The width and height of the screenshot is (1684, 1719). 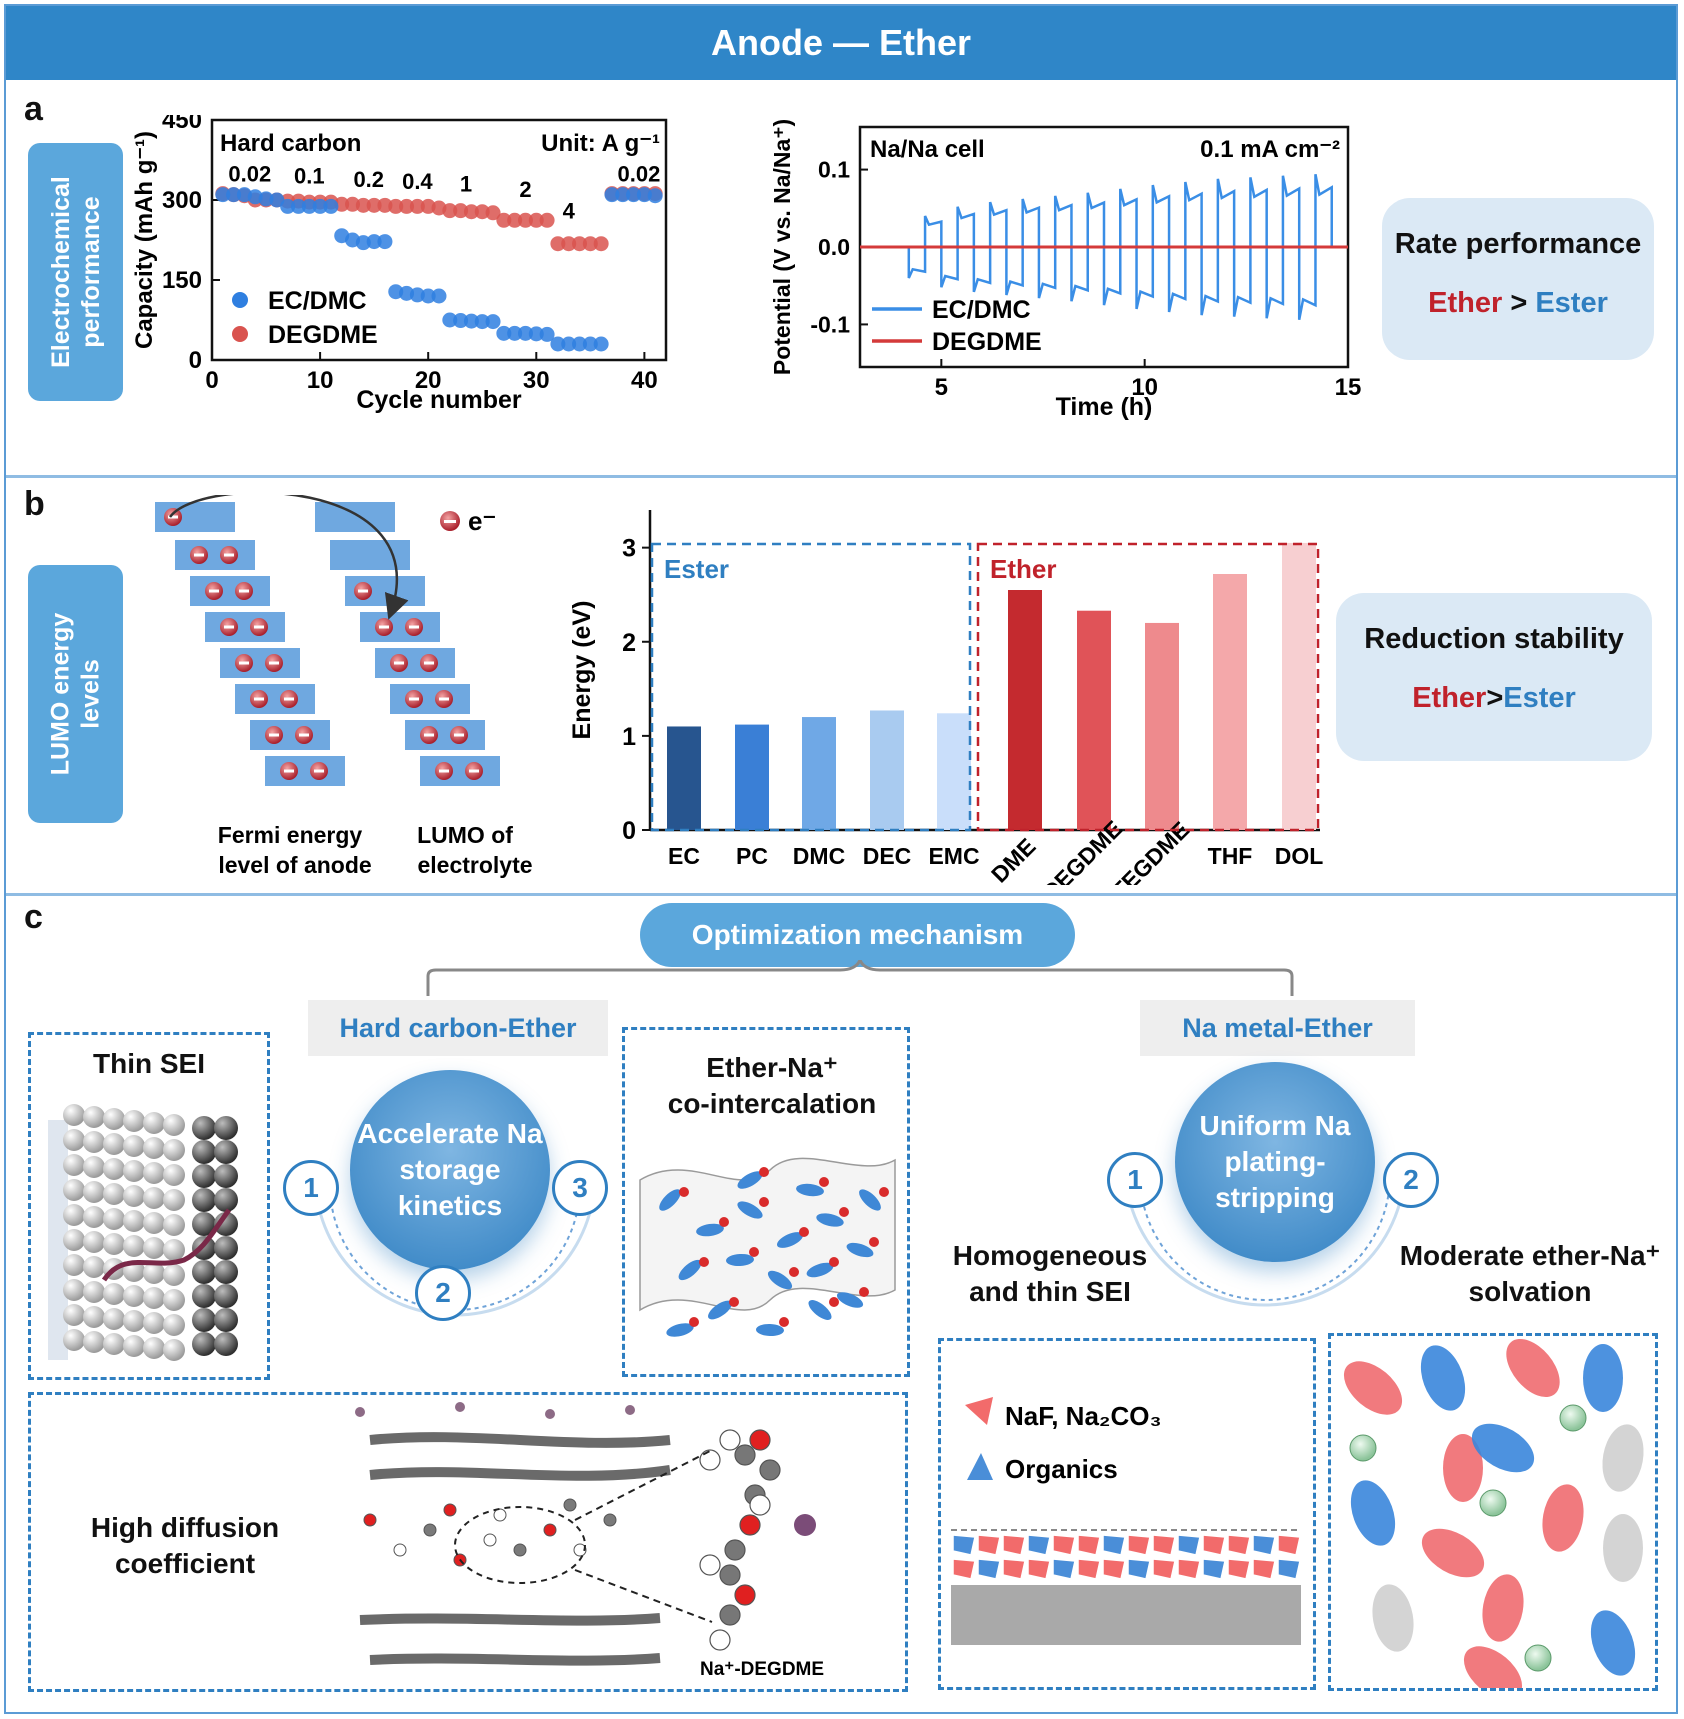 I want to click on sei-legend-naf: NaF, Na₂CO₃, so click(x=1083, y=1416).